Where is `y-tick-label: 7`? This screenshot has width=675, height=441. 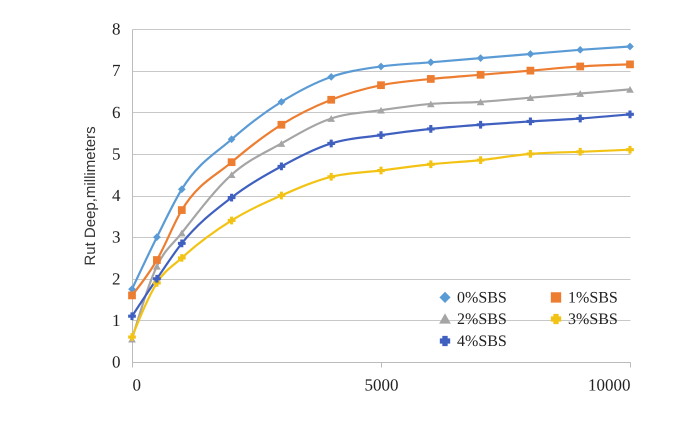
y-tick-label: 7 is located at coordinates (116, 70).